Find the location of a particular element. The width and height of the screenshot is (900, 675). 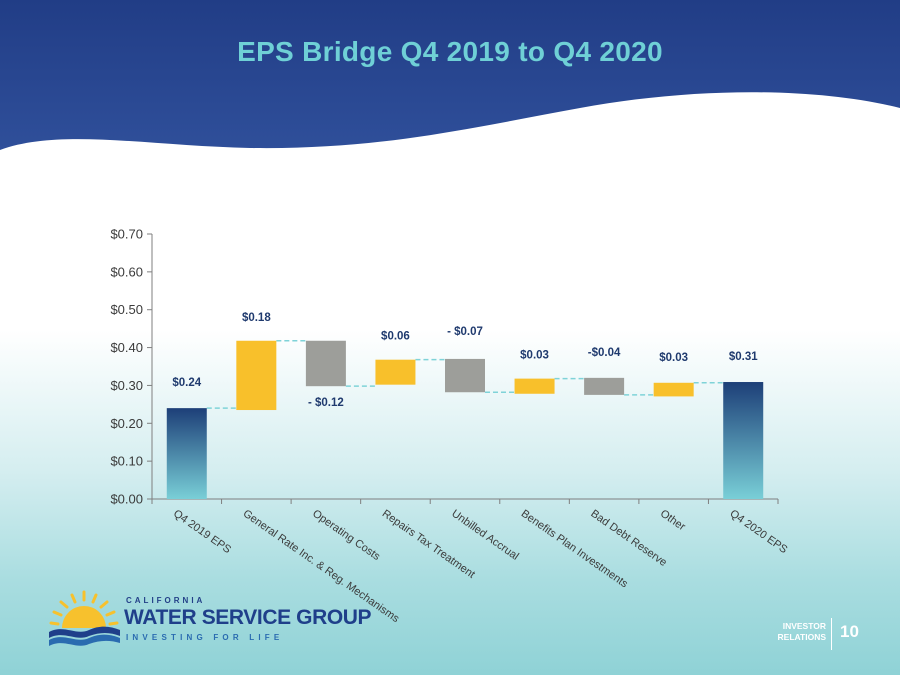

y-tick-label: $0.00 is located at coordinates (126, 499).